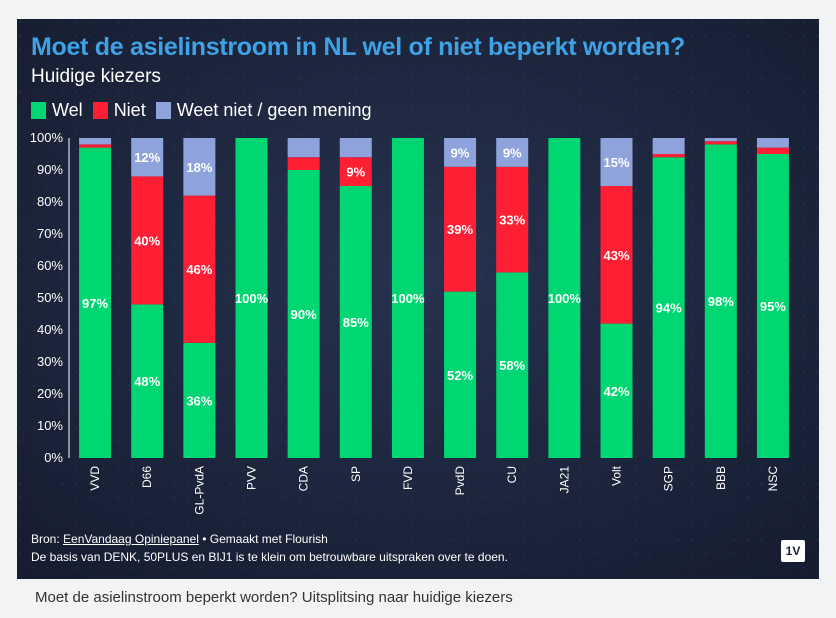 This screenshot has width=836, height=618. Describe the element at coordinates (96, 76) in the screenshot. I see `chart-subtitle: Huidige kiezers` at that location.